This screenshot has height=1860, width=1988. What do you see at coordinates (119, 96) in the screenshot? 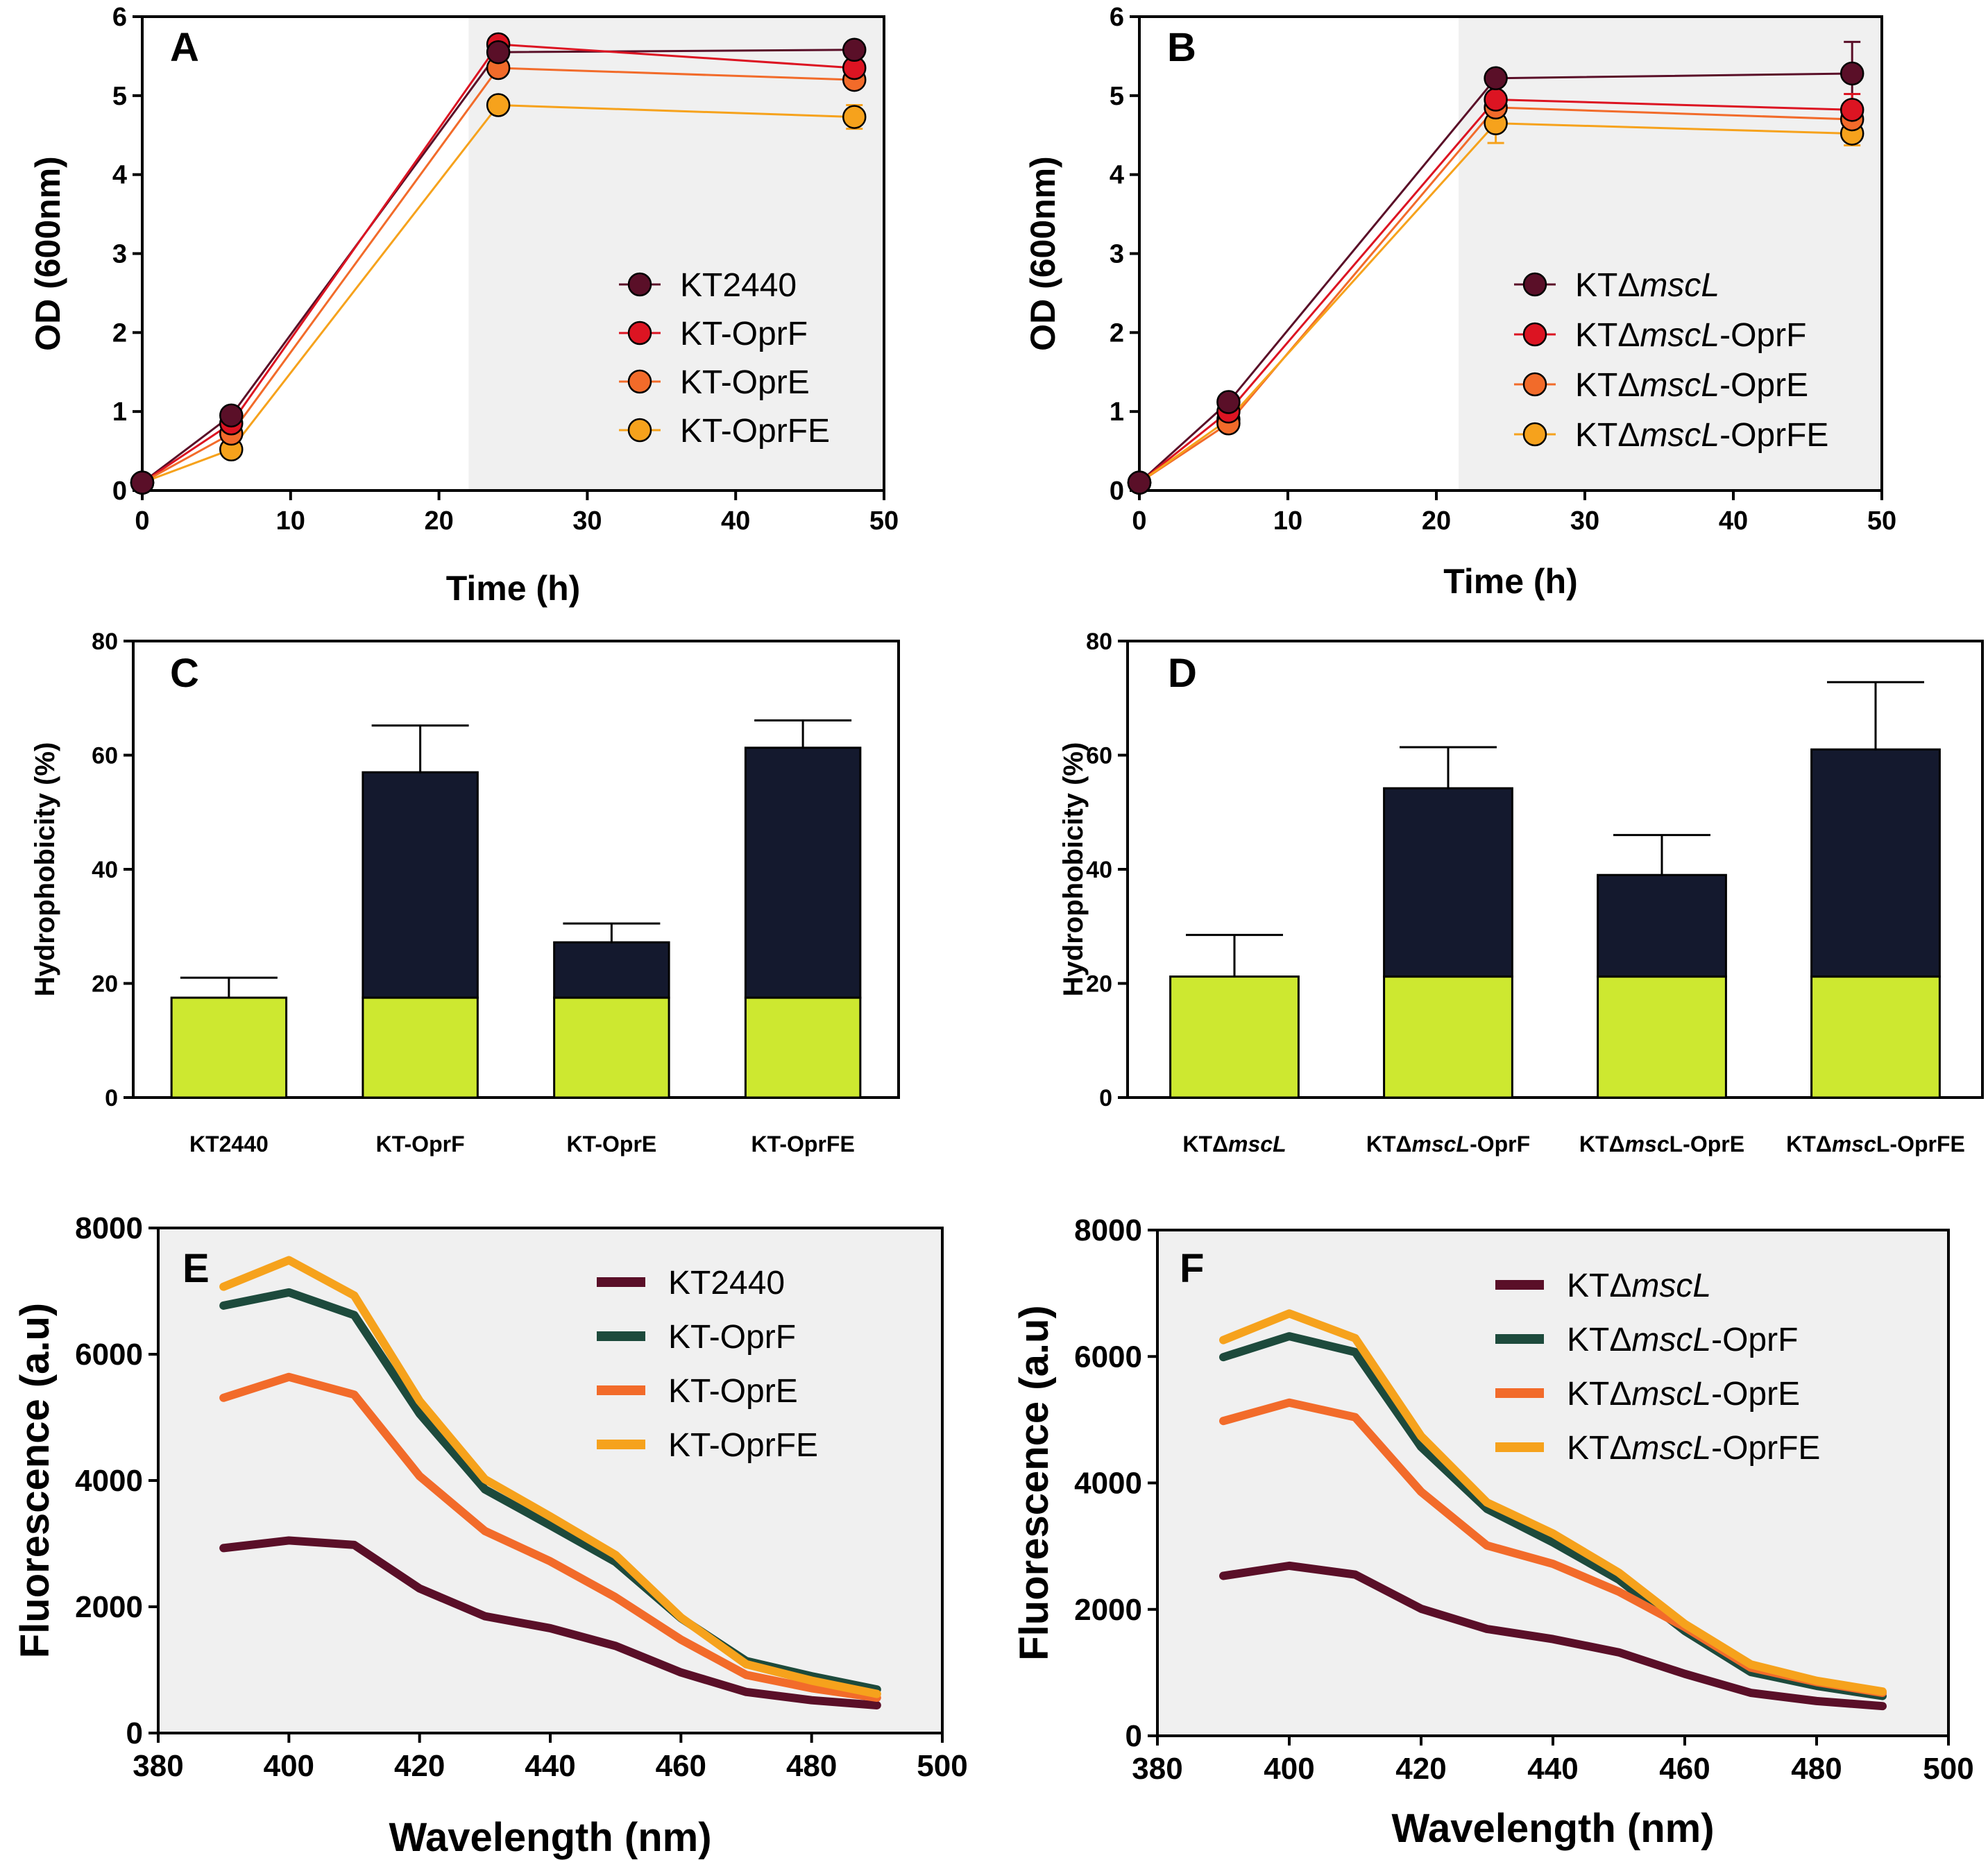
I see `y-tick-label: 5` at bounding box center [119, 96].